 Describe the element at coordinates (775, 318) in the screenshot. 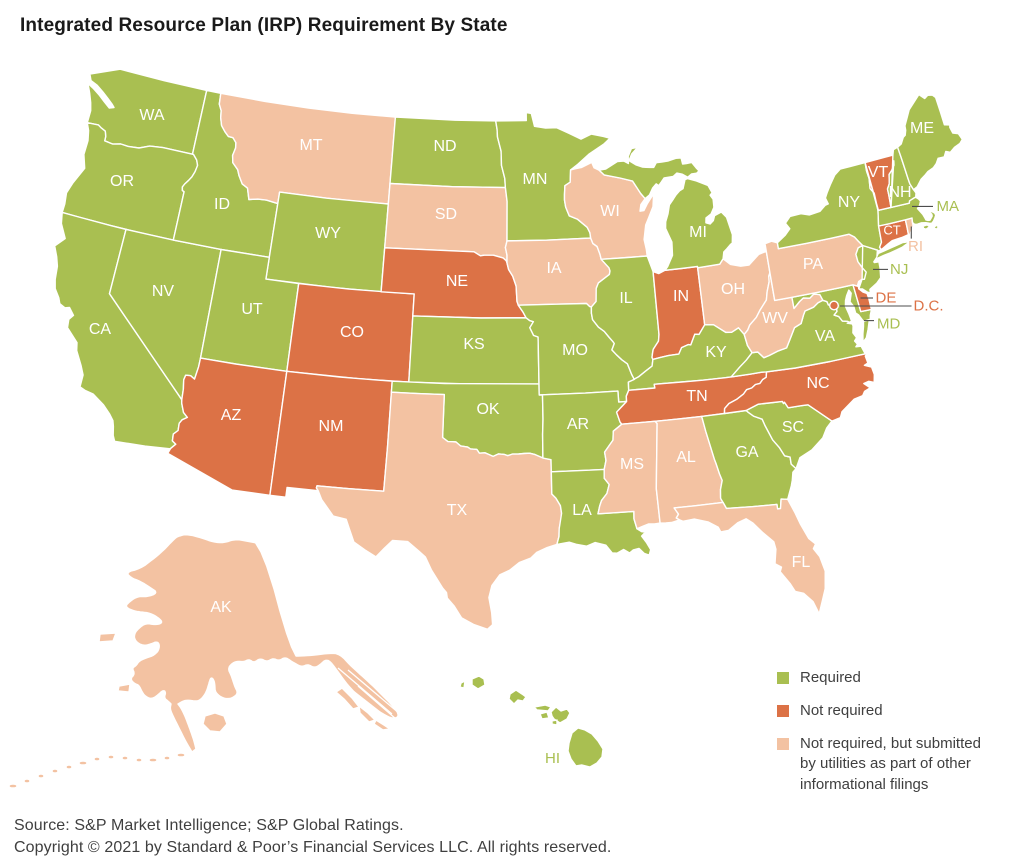

I see `svg-text: WV` at that location.